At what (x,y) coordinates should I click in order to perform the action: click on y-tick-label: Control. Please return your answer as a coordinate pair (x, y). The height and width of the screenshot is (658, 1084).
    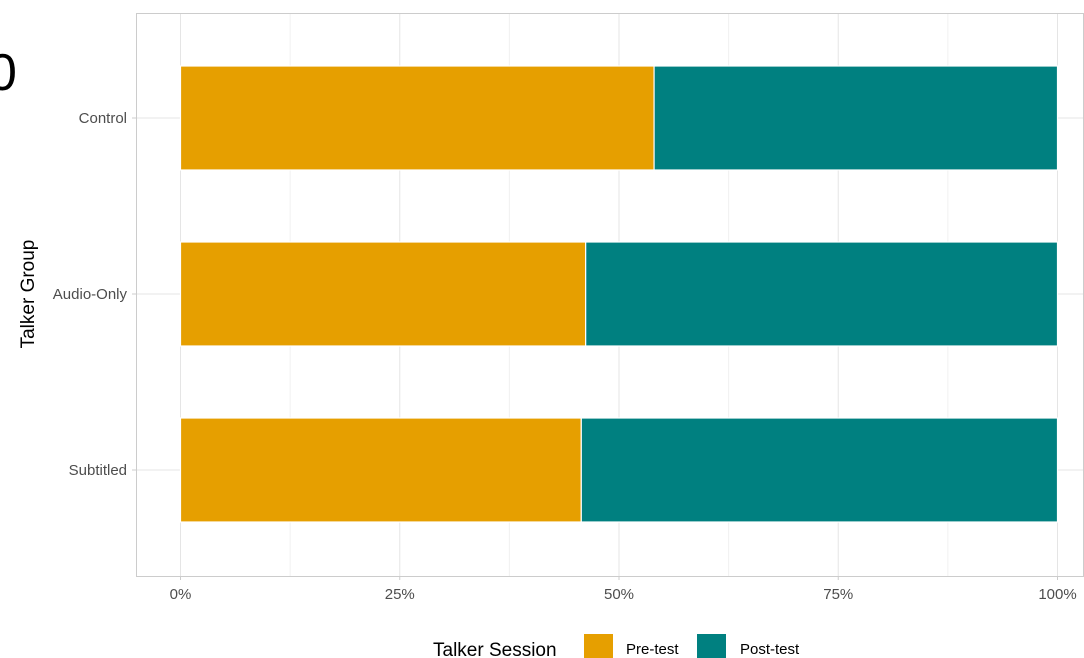
    Looking at the image, I should click on (103, 118).